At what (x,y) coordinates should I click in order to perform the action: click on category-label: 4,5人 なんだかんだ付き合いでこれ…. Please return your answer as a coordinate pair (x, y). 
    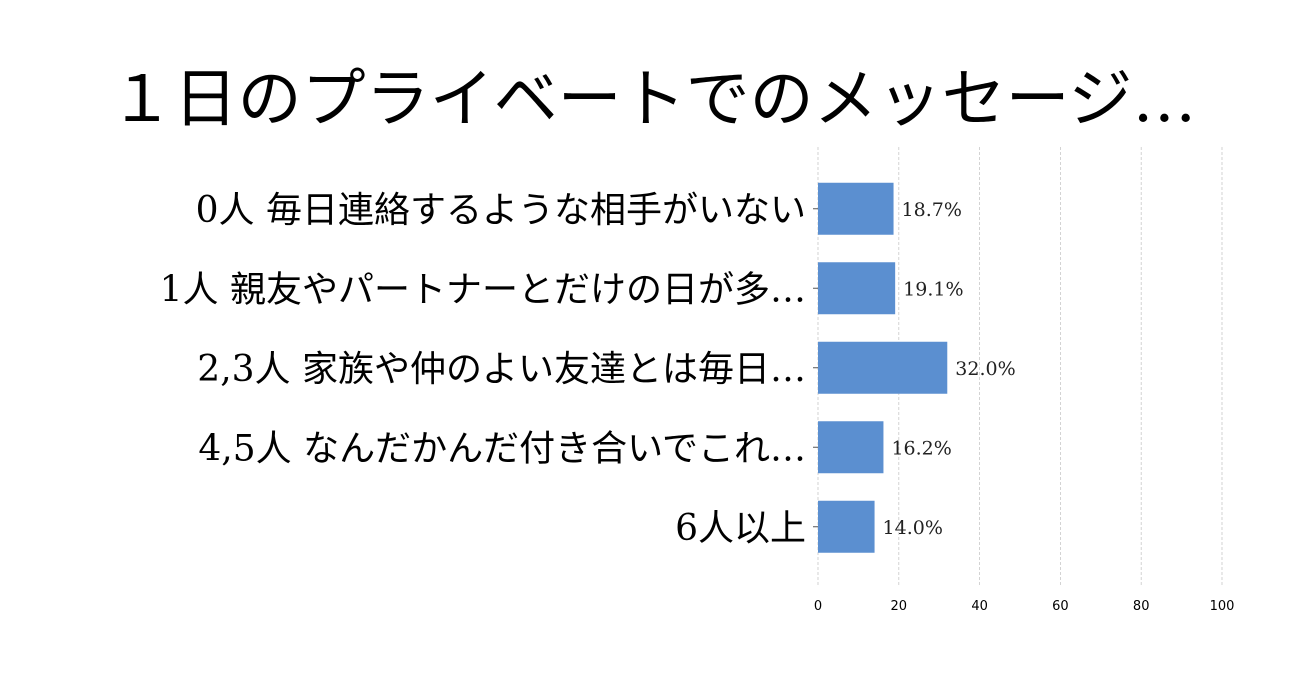
    Looking at the image, I should click on (502, 448).